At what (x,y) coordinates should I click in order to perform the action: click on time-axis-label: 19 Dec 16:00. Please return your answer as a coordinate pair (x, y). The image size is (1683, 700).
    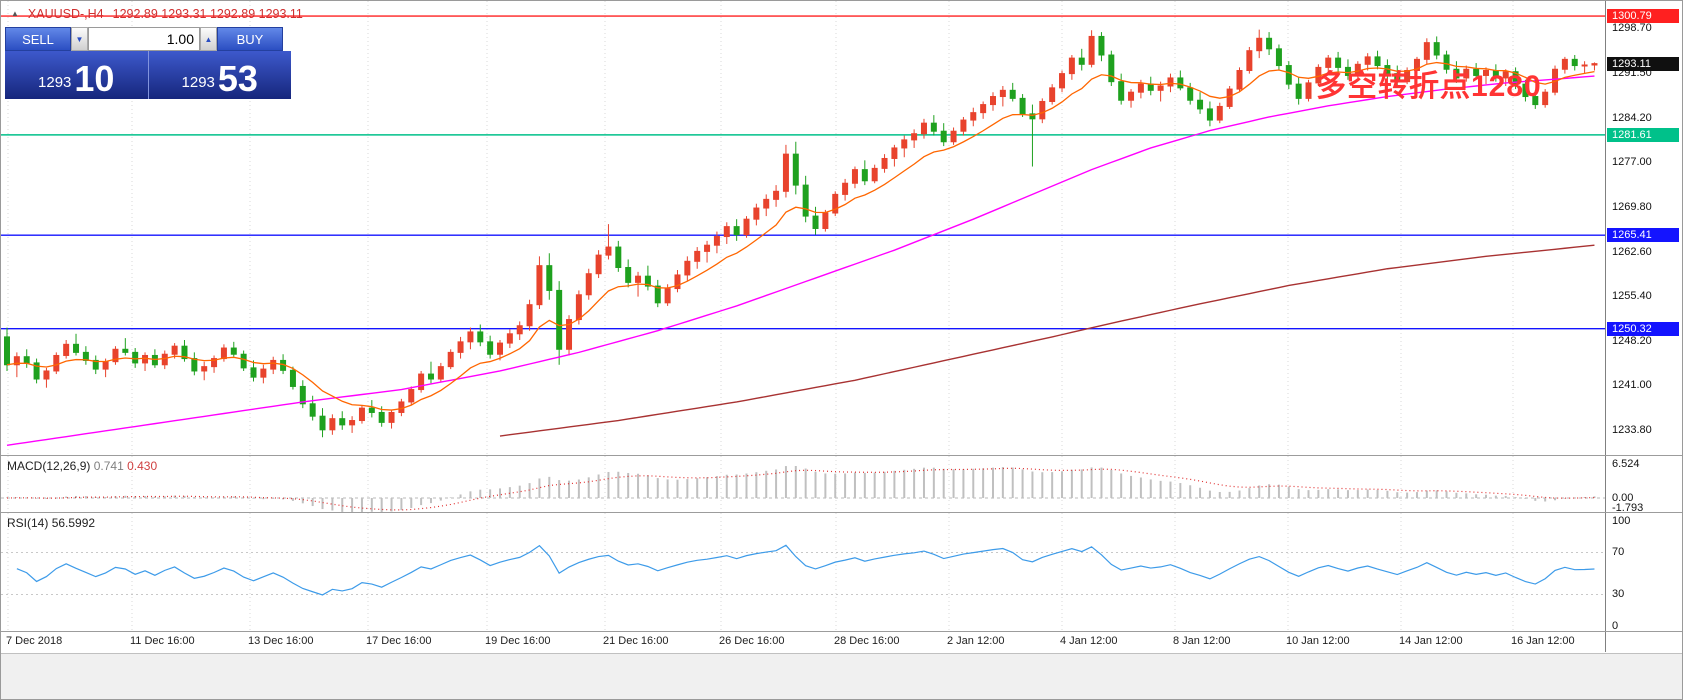
    Looking at the image, I should click on (518, 641).